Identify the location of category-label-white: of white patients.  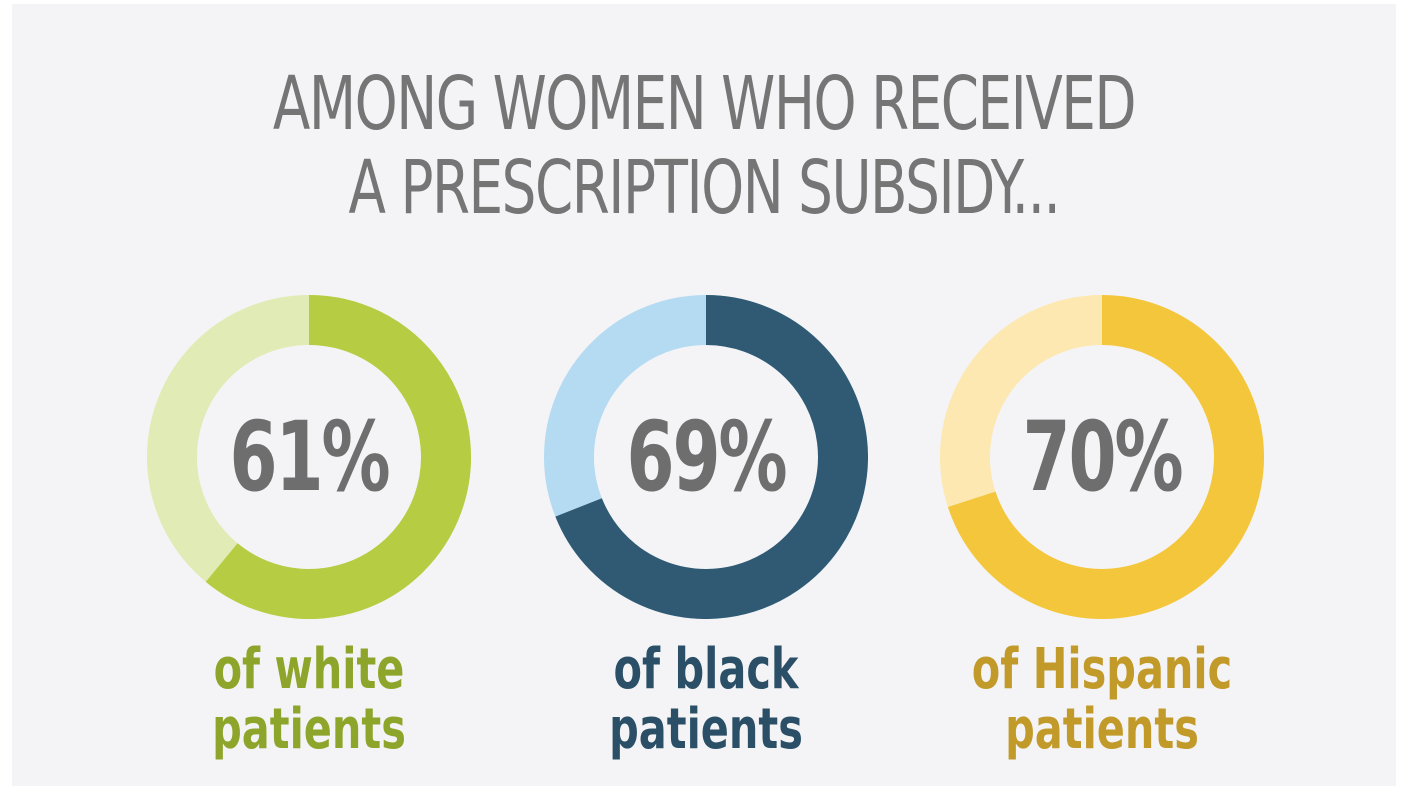
(309, 700).